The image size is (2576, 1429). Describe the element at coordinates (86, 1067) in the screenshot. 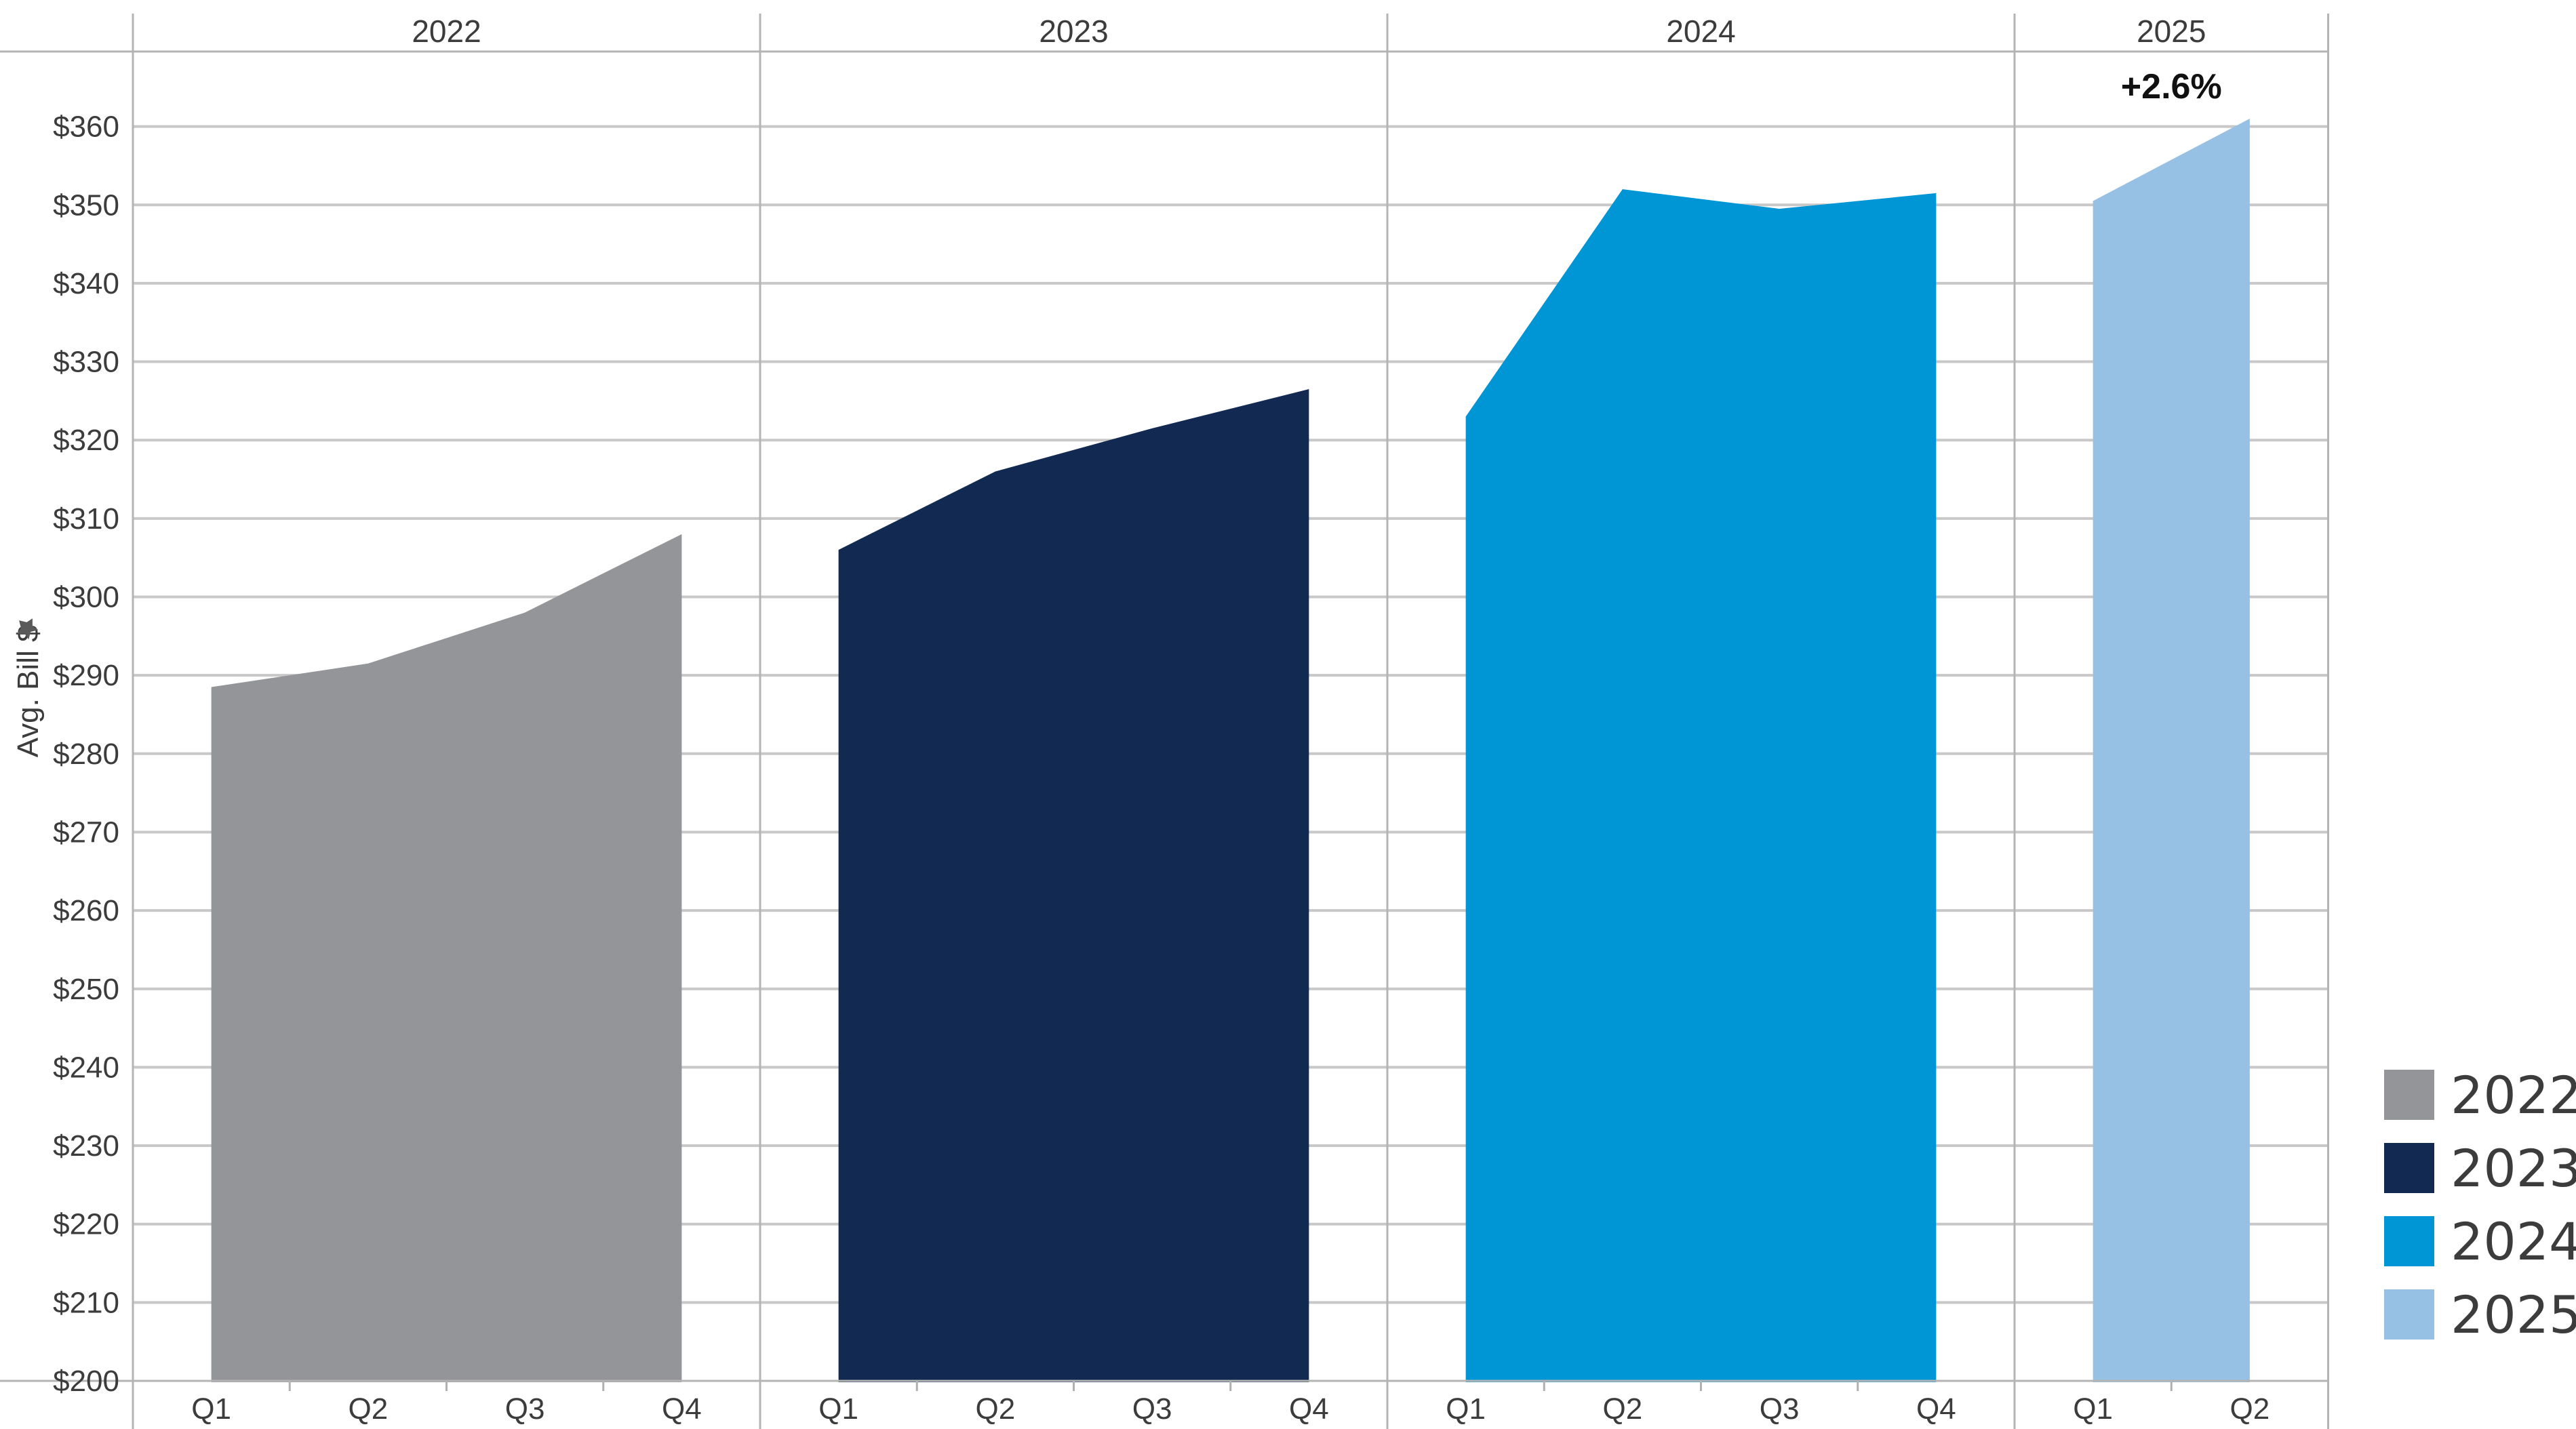

I see `y-tick-label: $240` at that location.